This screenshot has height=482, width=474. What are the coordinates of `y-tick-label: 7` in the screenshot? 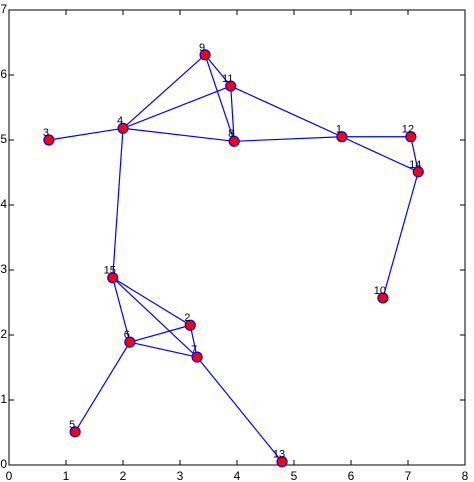 It's located at (3, 9).